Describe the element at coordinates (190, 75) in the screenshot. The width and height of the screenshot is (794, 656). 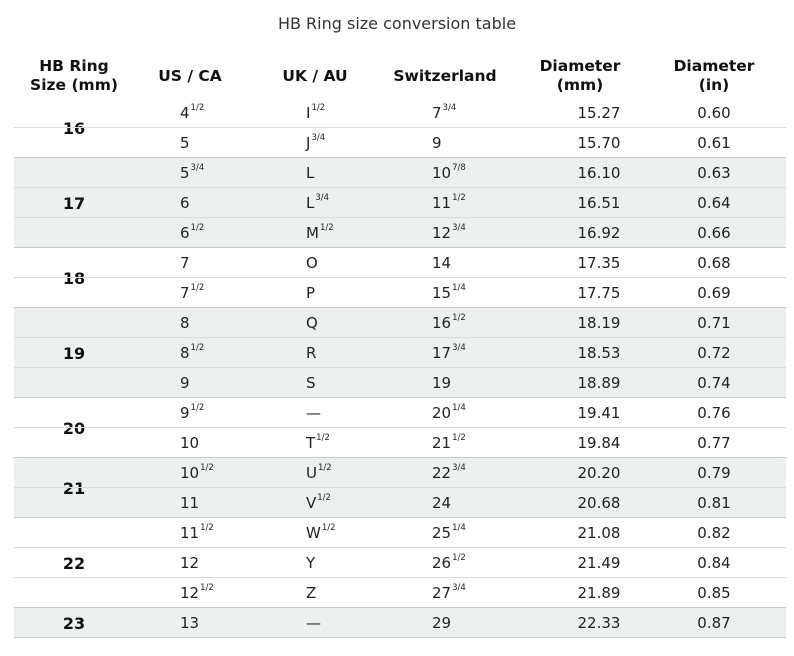
I see `header-us-ca: US / CA` at that location.